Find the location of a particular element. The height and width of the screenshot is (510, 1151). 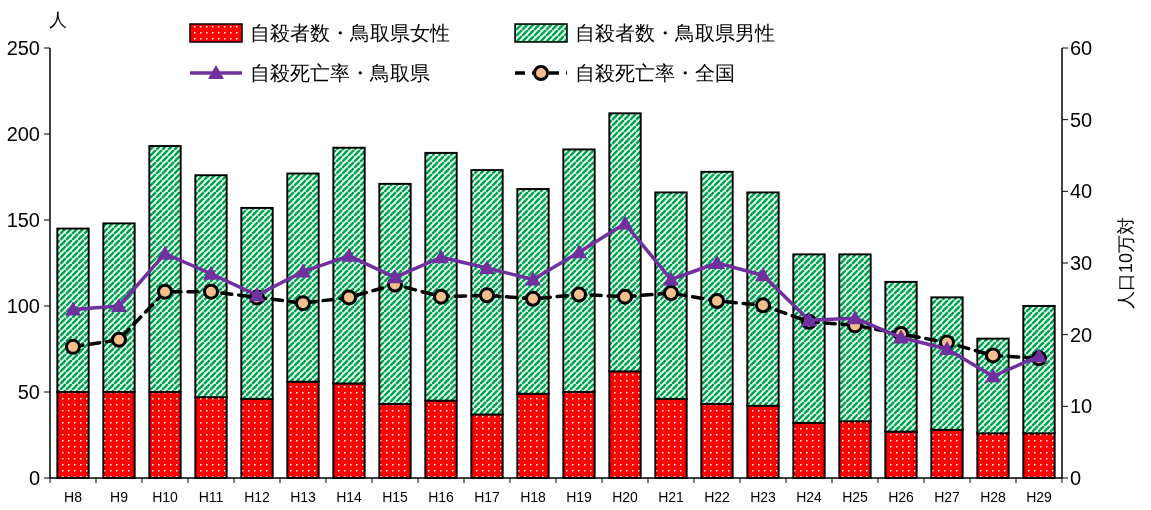

y-tick-label: 200 is located at coordinates (23, 134).